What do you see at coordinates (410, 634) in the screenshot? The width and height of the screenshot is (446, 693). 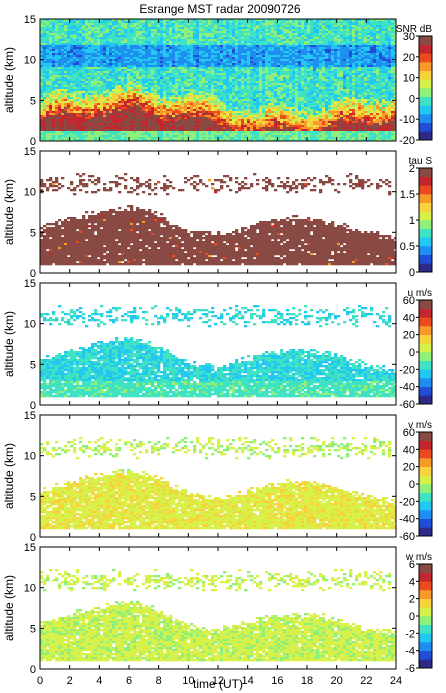 I see `colorbar-tick-label: -2` at bounding box center [410, 634].